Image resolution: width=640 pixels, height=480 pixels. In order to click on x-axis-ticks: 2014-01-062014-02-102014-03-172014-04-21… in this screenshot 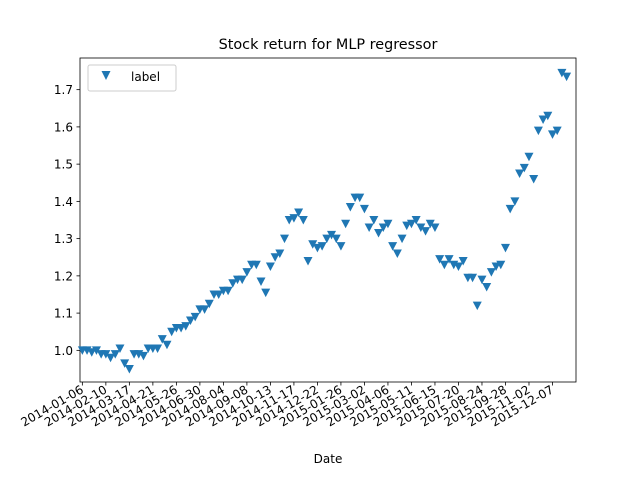, I will do `click(287, 405)`.